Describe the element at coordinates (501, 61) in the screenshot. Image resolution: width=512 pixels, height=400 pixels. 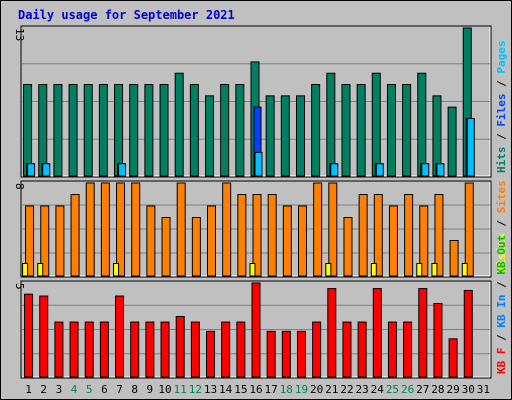
I see `legend-entry: Pages` at that location.